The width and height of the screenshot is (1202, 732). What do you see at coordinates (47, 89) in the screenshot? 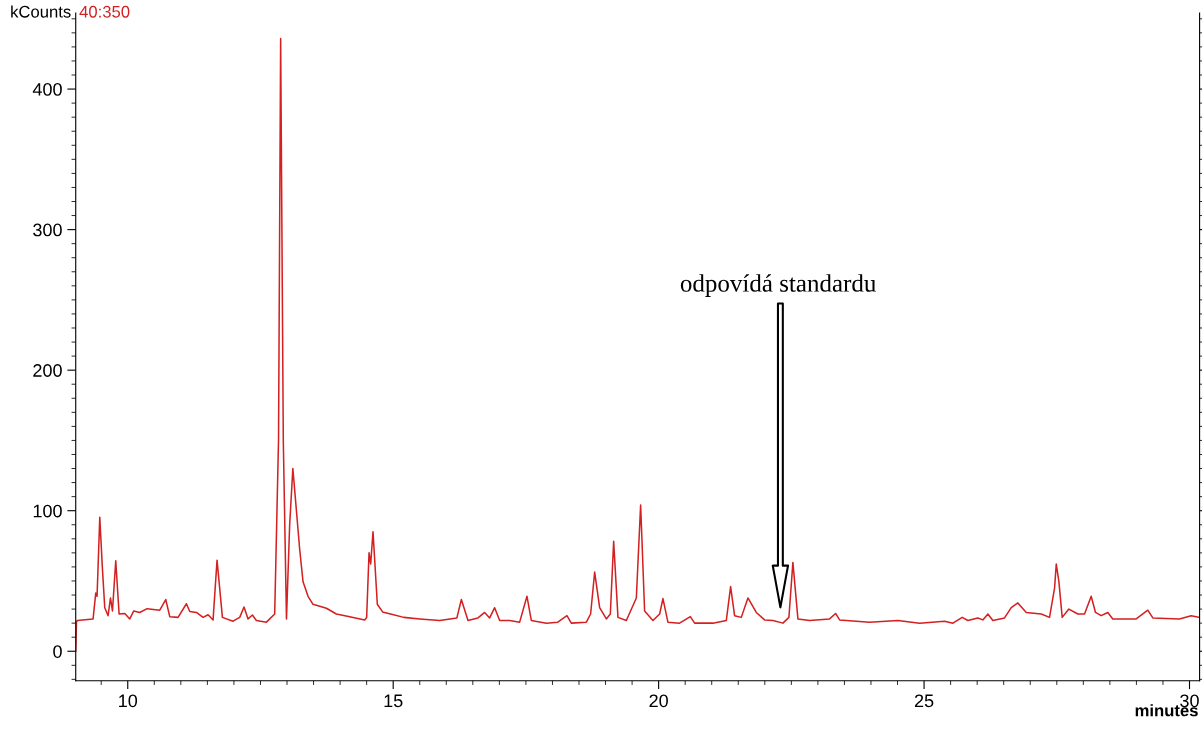
I see `y-tick-label: 400` at bounding box center [47, 89].